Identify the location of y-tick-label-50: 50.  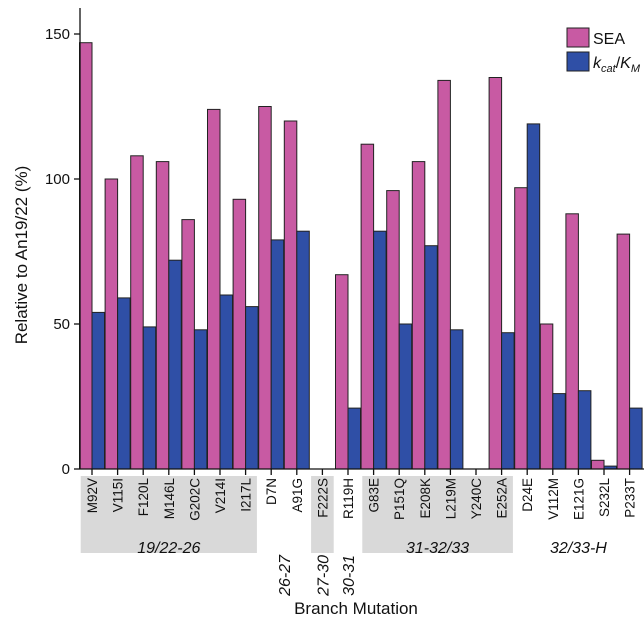
(61, 324).